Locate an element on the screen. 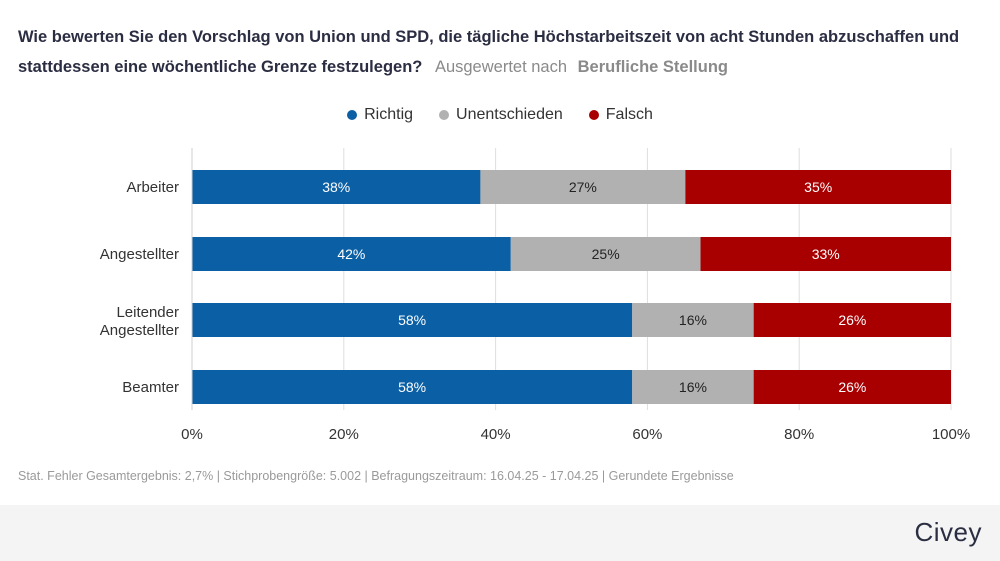  x-tick-label: 60% is located at coordinates (647, 434).